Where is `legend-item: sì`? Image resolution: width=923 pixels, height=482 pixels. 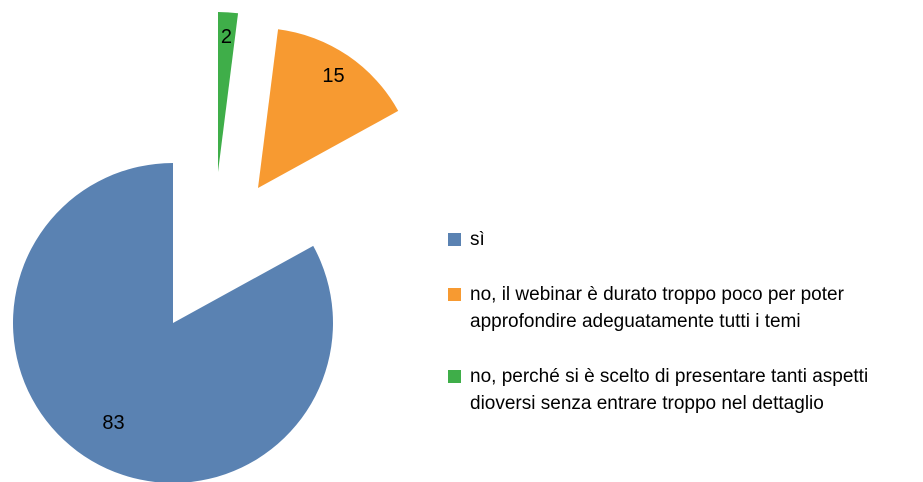 legend-item: sì is located at coordinates (683, 239).